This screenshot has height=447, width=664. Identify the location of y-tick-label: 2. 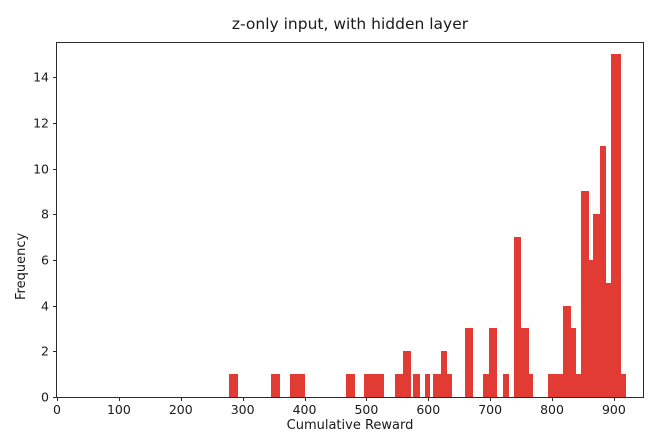
(45, 351).